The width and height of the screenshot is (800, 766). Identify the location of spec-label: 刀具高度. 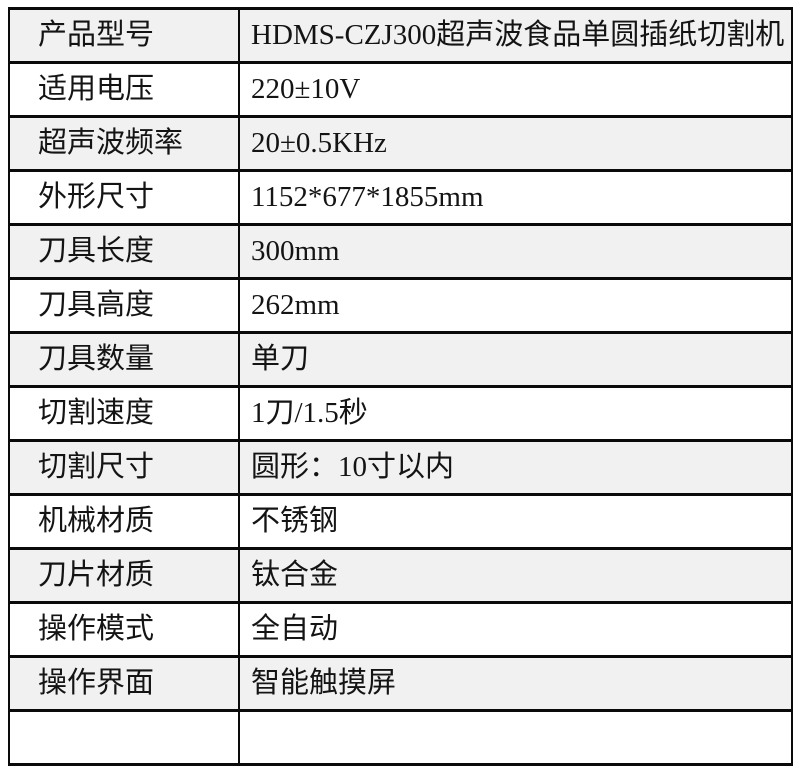
(124, 305).